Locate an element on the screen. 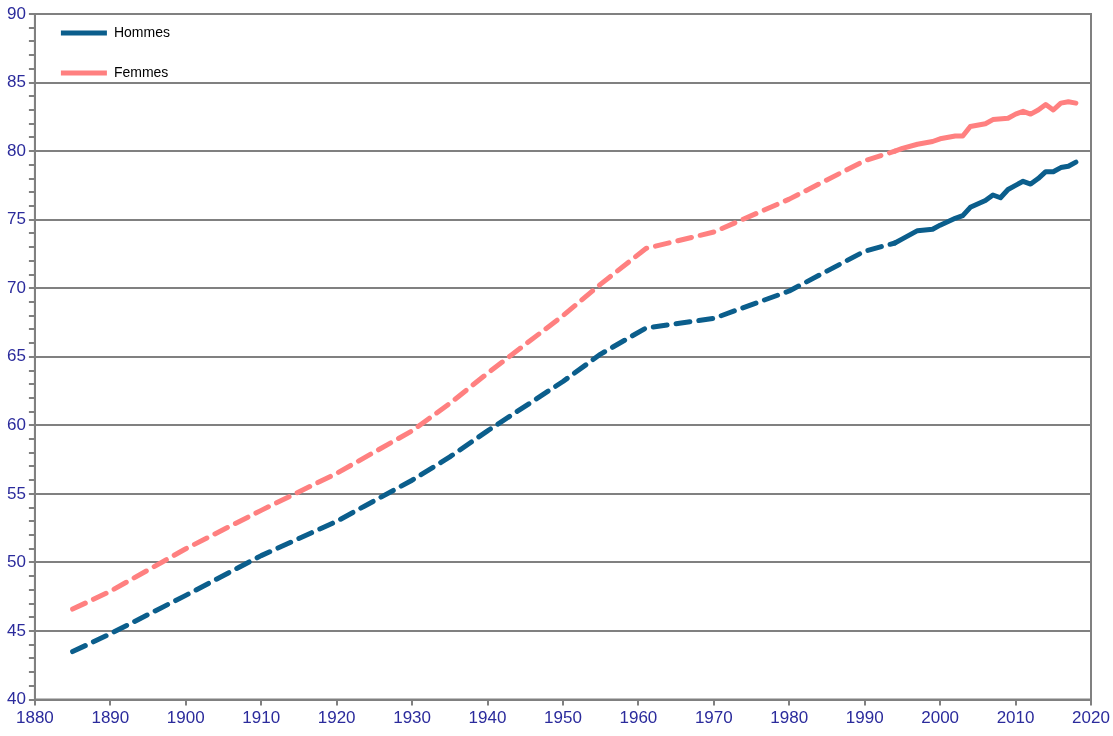 Image resolution: width=1113 pixels, height=736 pixels. x-tick-label: 1990 is located at coordinates (864, 718).